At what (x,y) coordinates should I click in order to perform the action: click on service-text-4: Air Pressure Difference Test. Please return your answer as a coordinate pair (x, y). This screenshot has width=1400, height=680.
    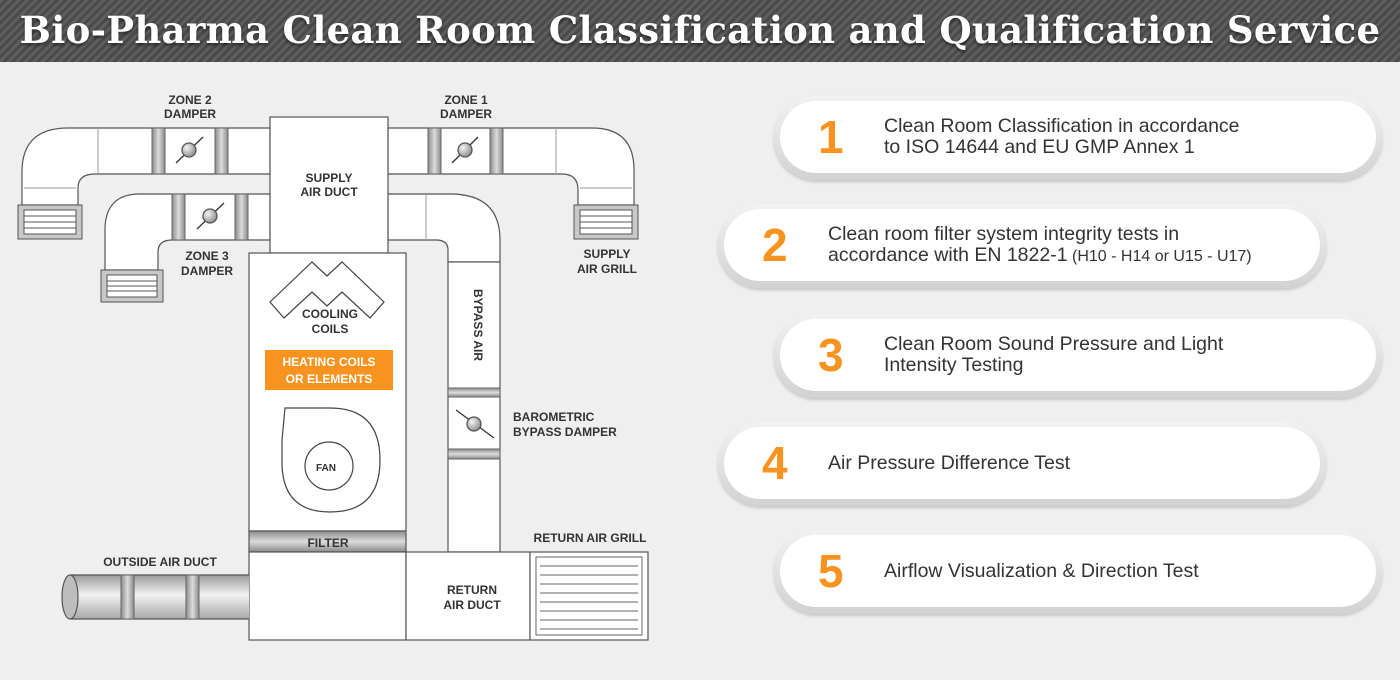
    Looking at the image, I should click on (1064, 463).